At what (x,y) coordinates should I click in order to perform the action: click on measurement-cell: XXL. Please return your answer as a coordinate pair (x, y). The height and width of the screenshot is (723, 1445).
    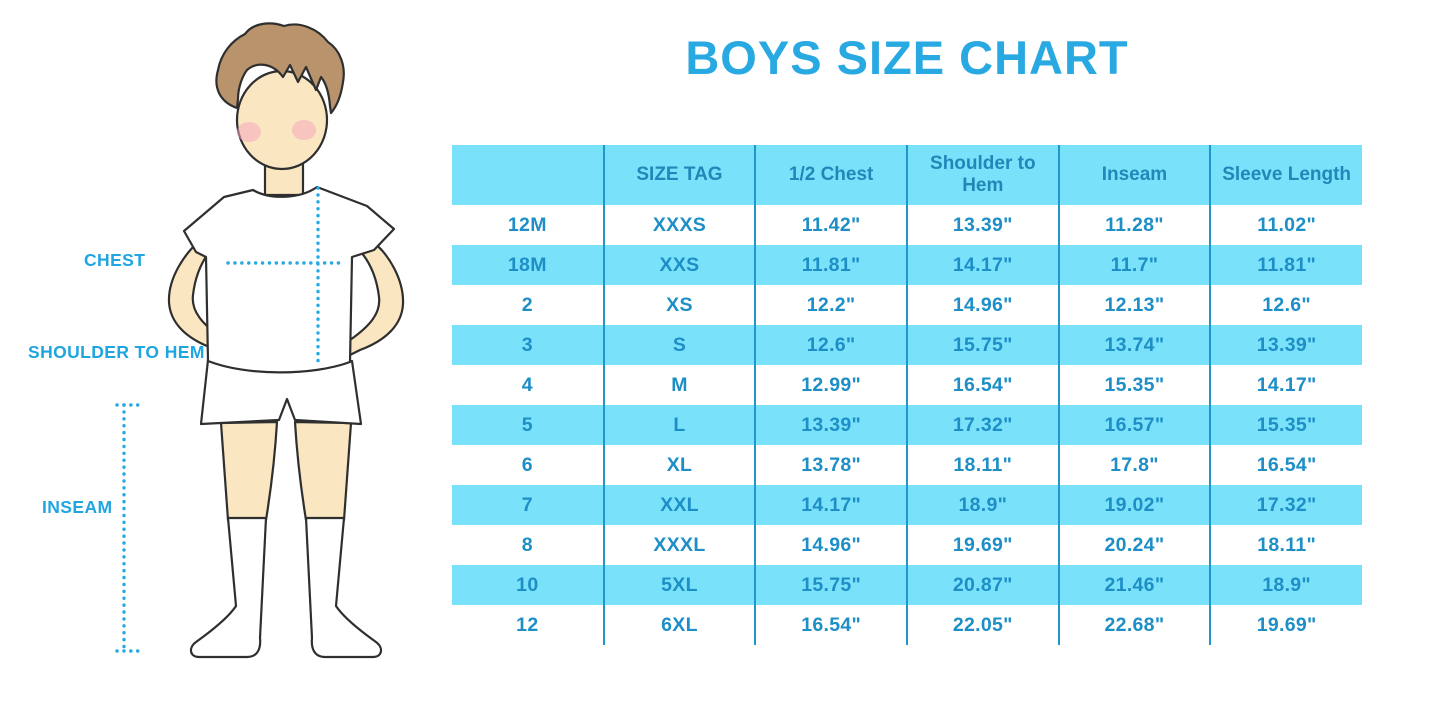
    Looking at the image, I should click on (680, 505).